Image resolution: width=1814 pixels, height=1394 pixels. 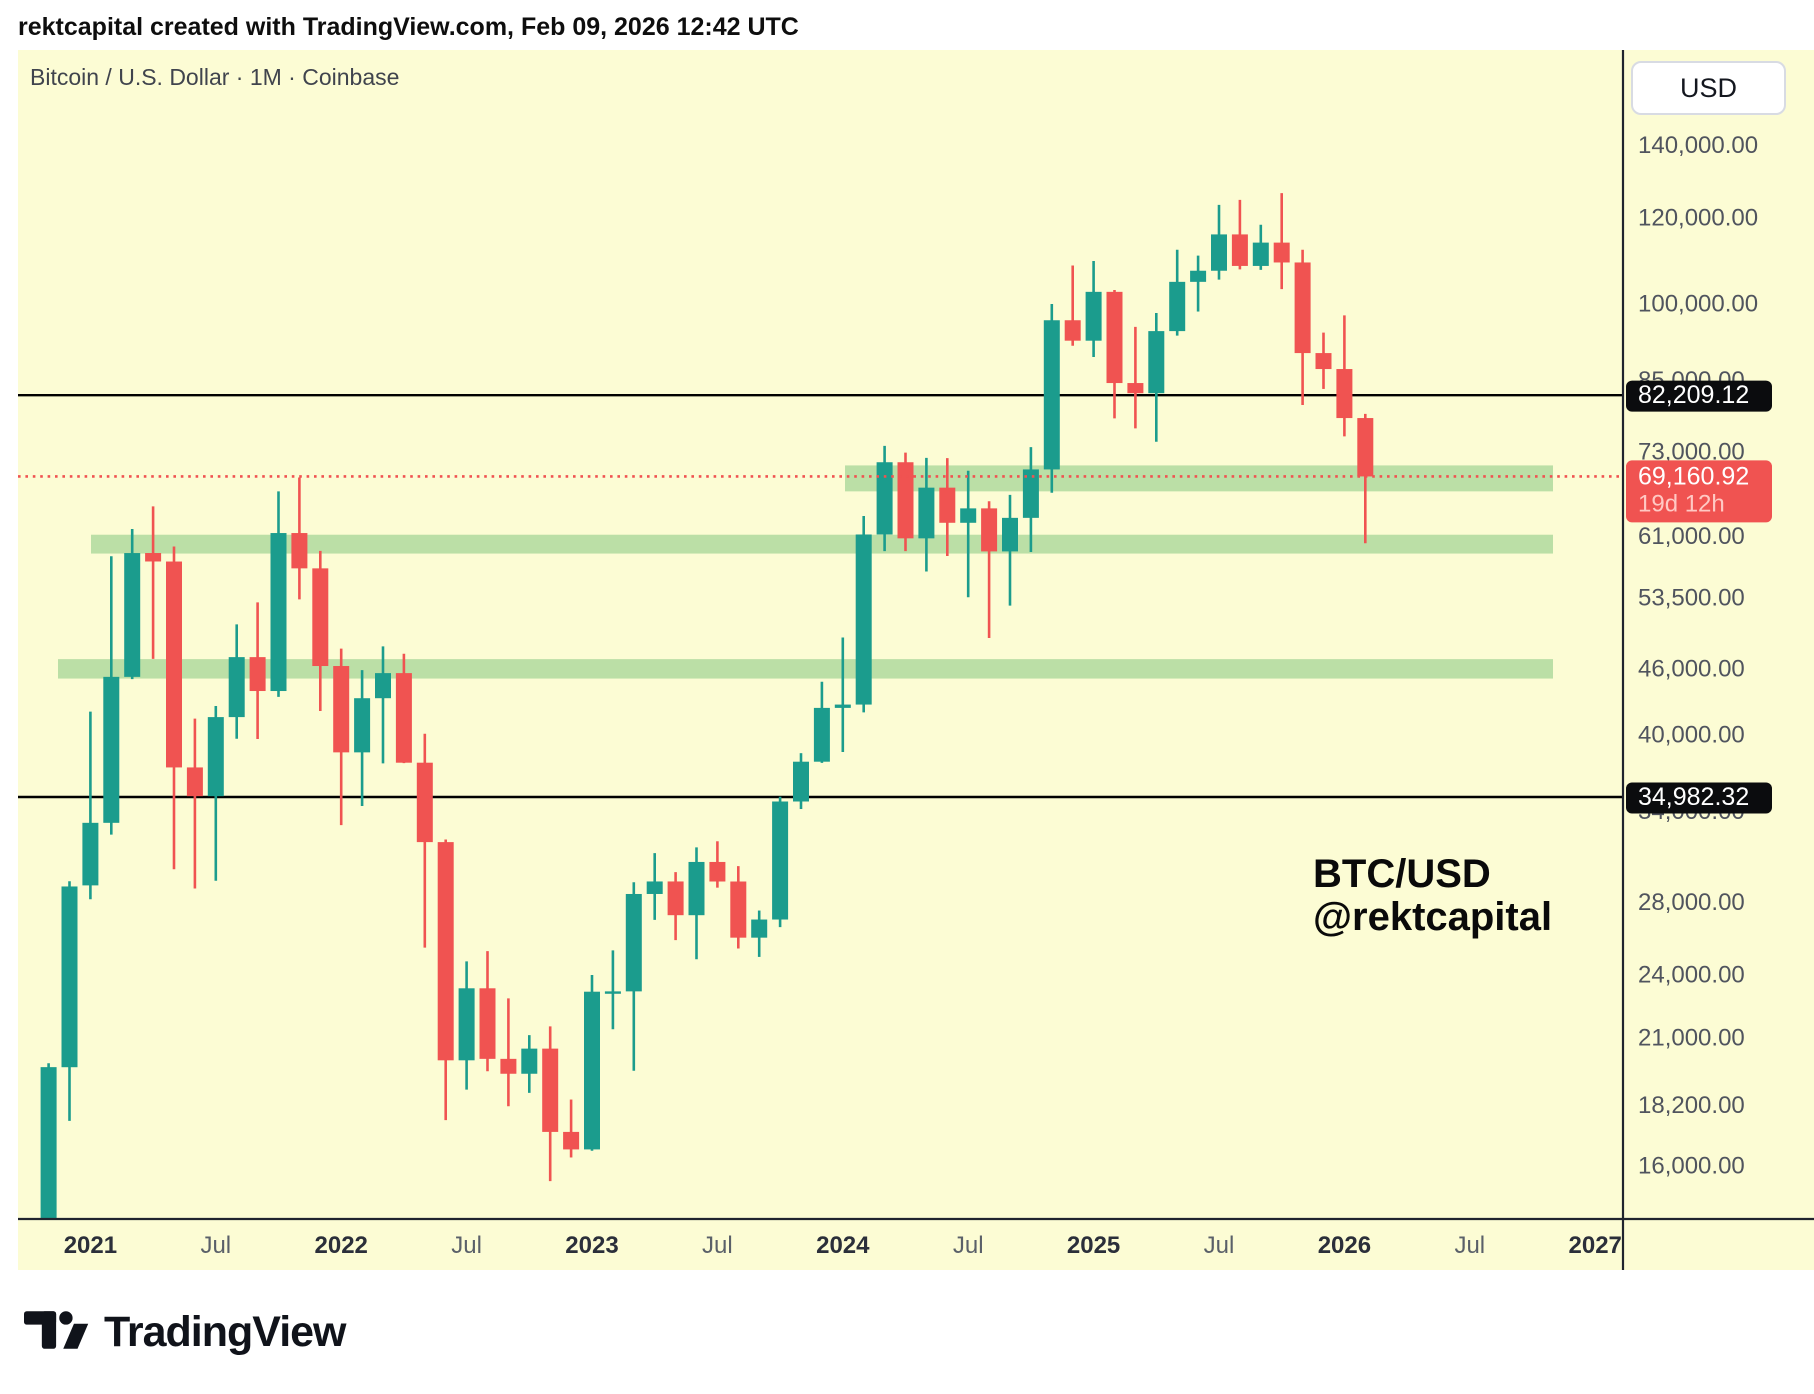 I want to click on tradingview-logo-text: TradingView, so click(x=225, y=1332).